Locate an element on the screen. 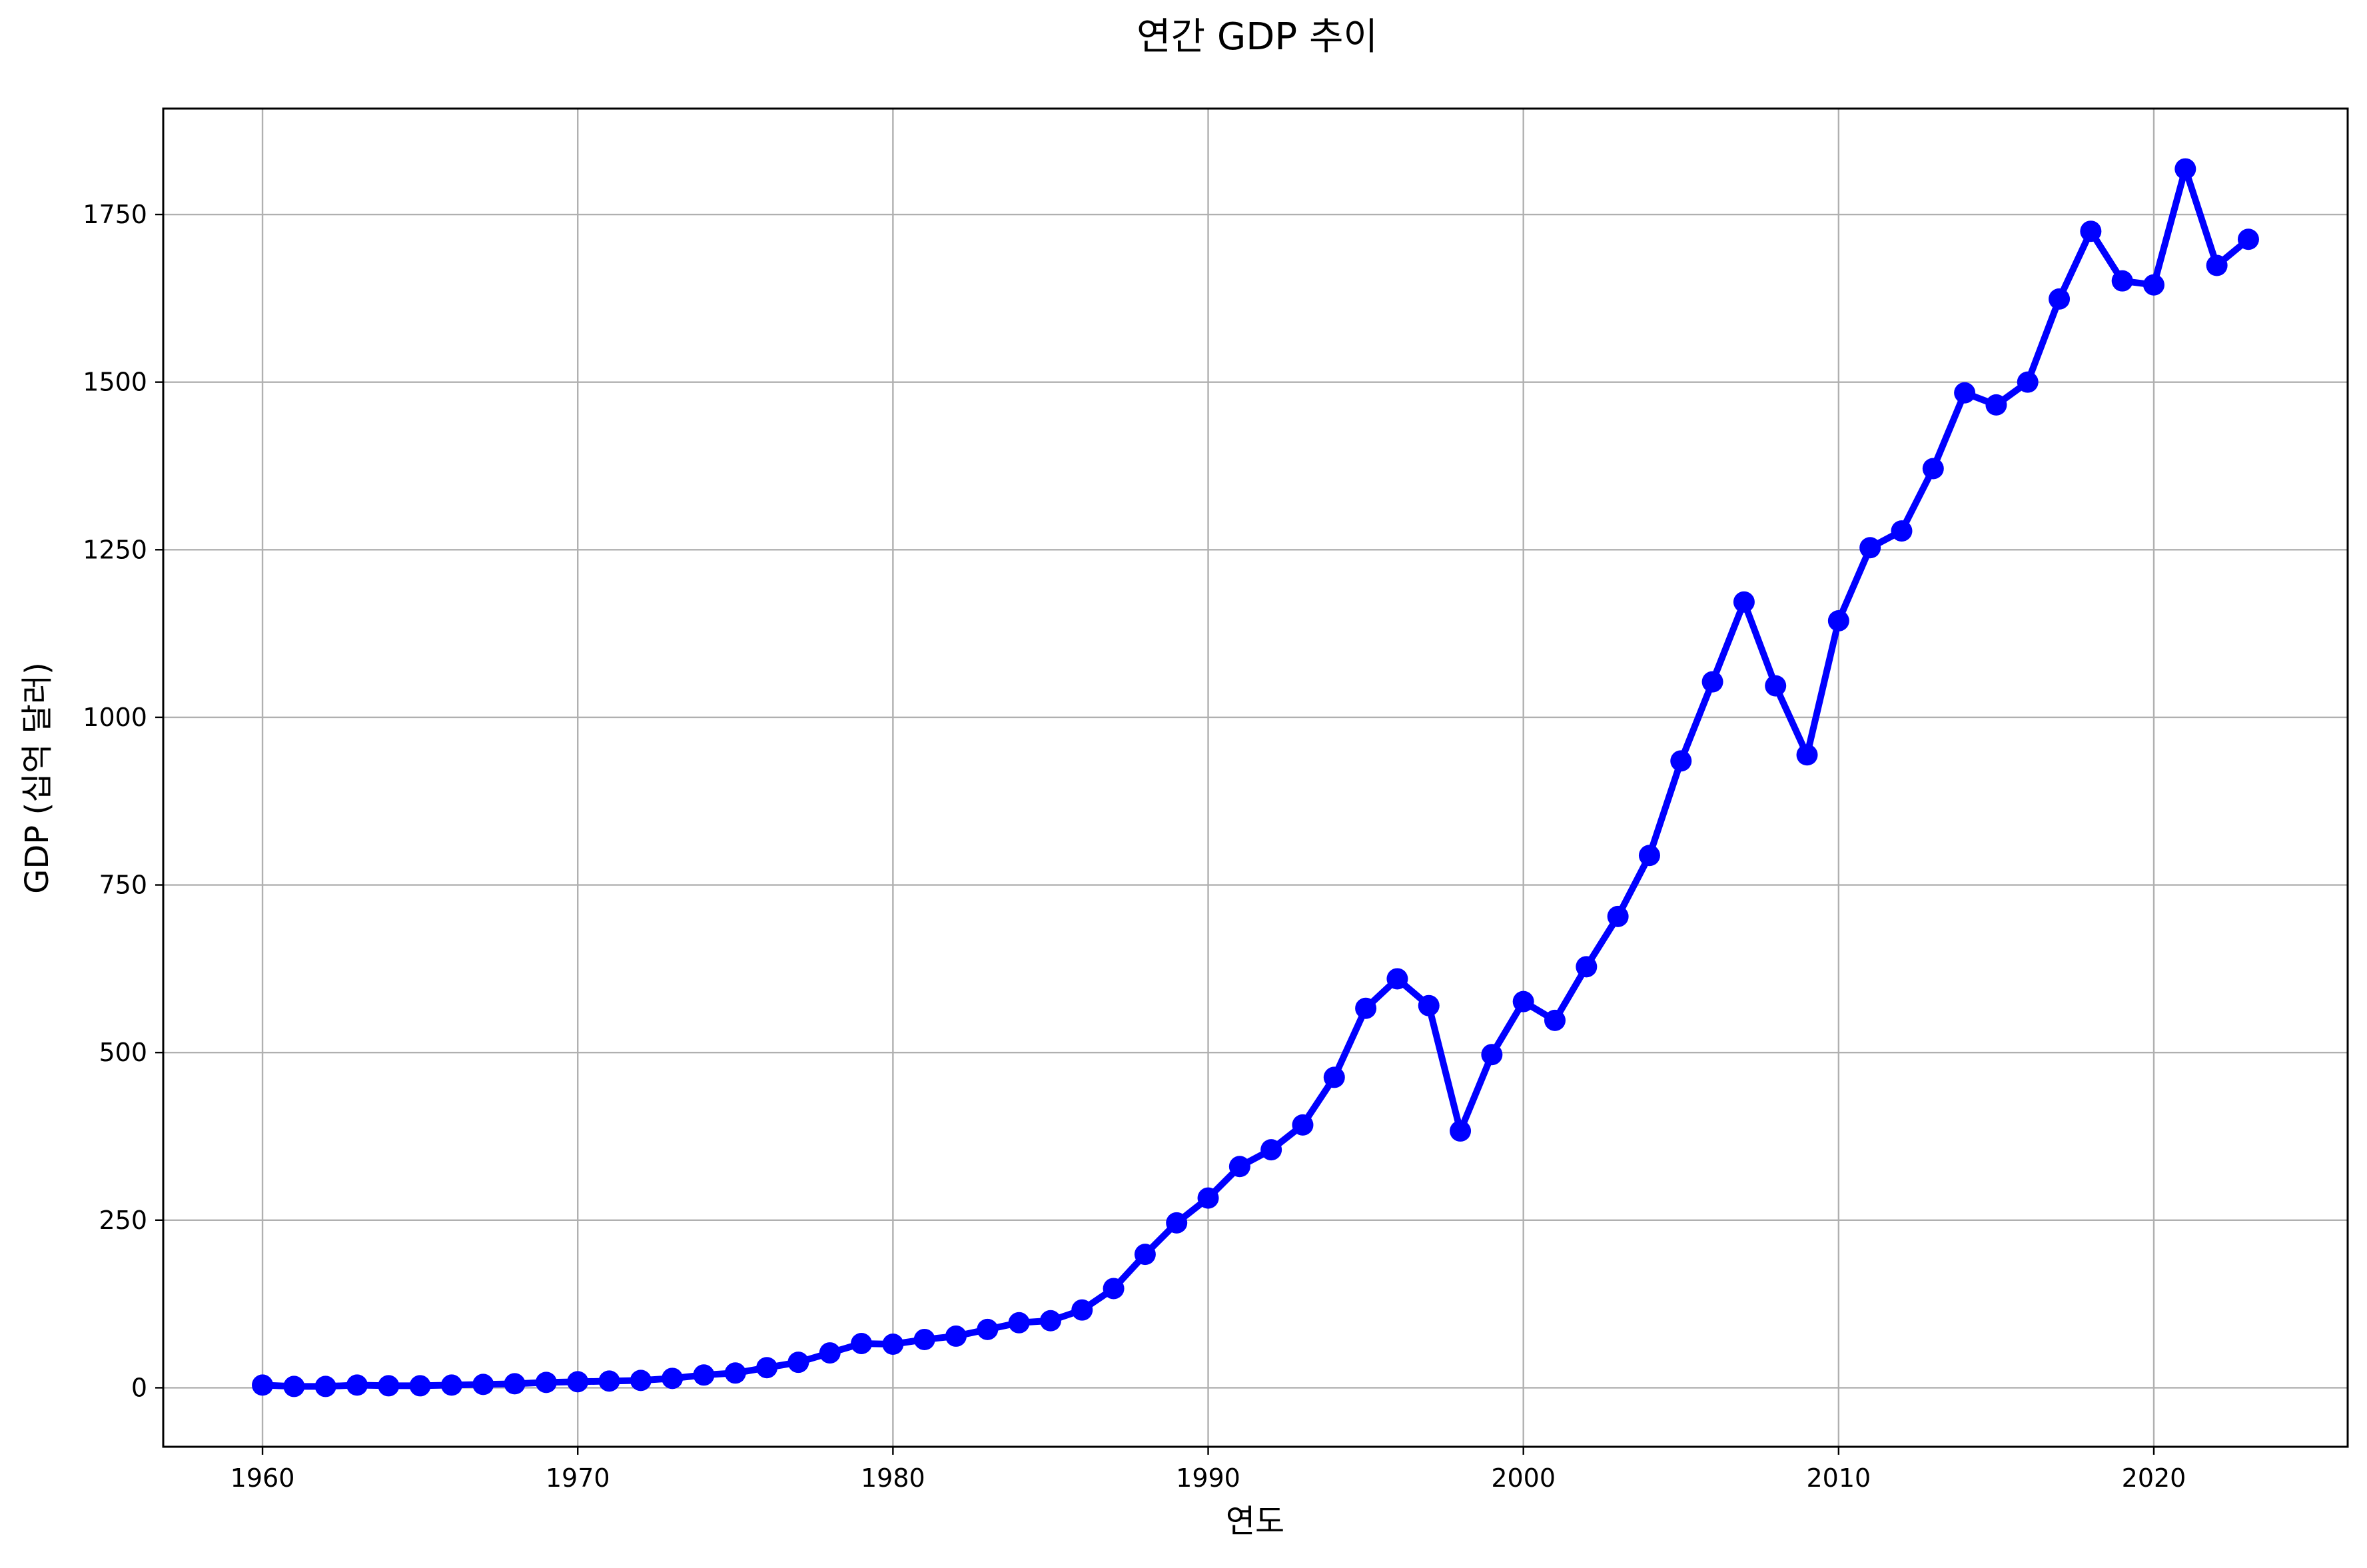  y-tick-label: 1750 is located at coordinates (115, 214).